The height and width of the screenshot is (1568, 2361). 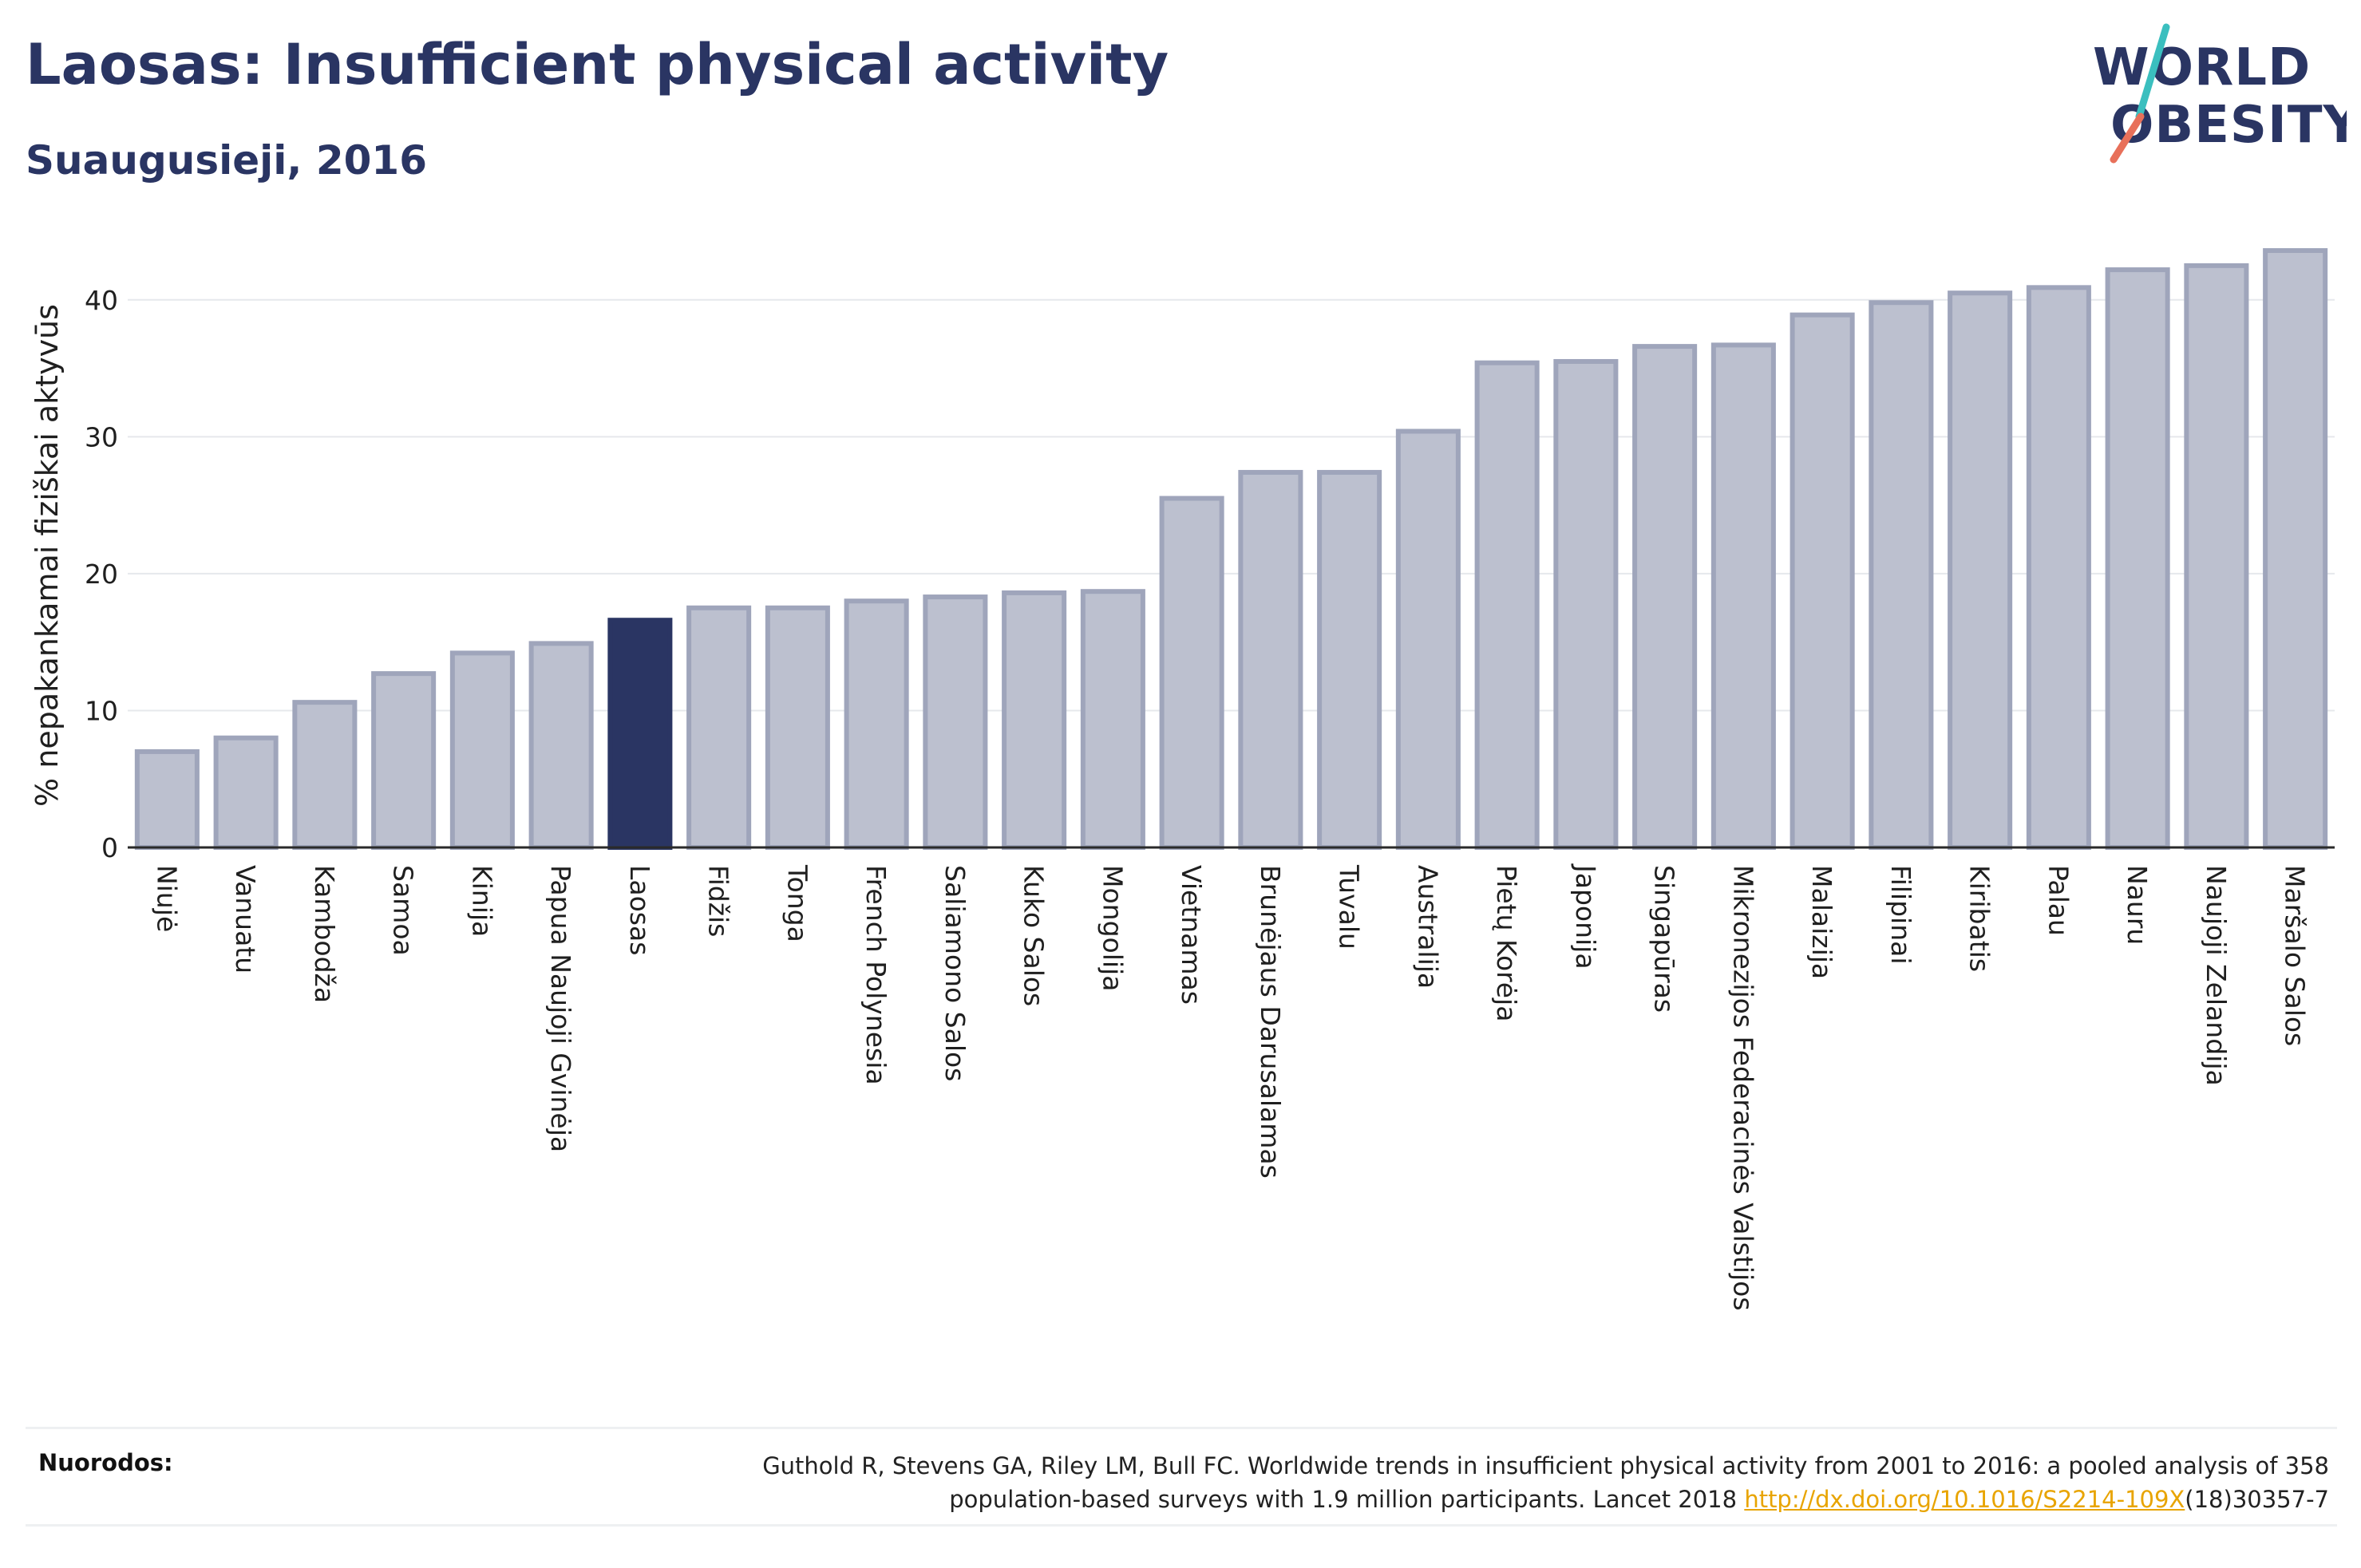 I want to click on footer-divider-top, so click(x=1181, y=1428).